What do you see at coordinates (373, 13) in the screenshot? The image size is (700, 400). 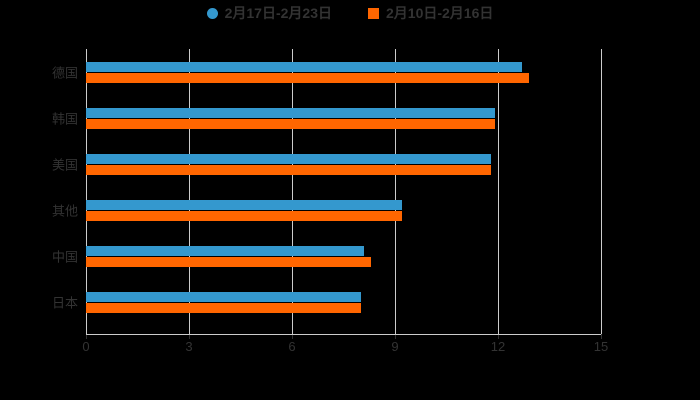 I see `legend-square-marker-icon` at bounding box center [373, 13].